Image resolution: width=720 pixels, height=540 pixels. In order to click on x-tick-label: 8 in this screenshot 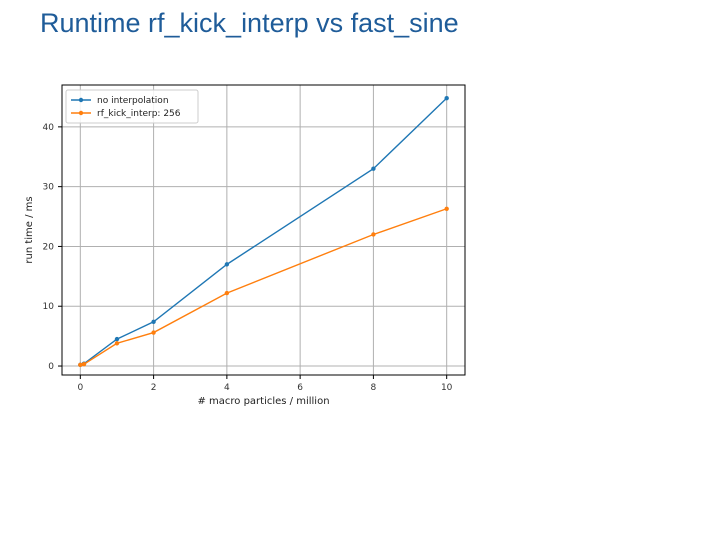, I will do `click(374, 388)`.